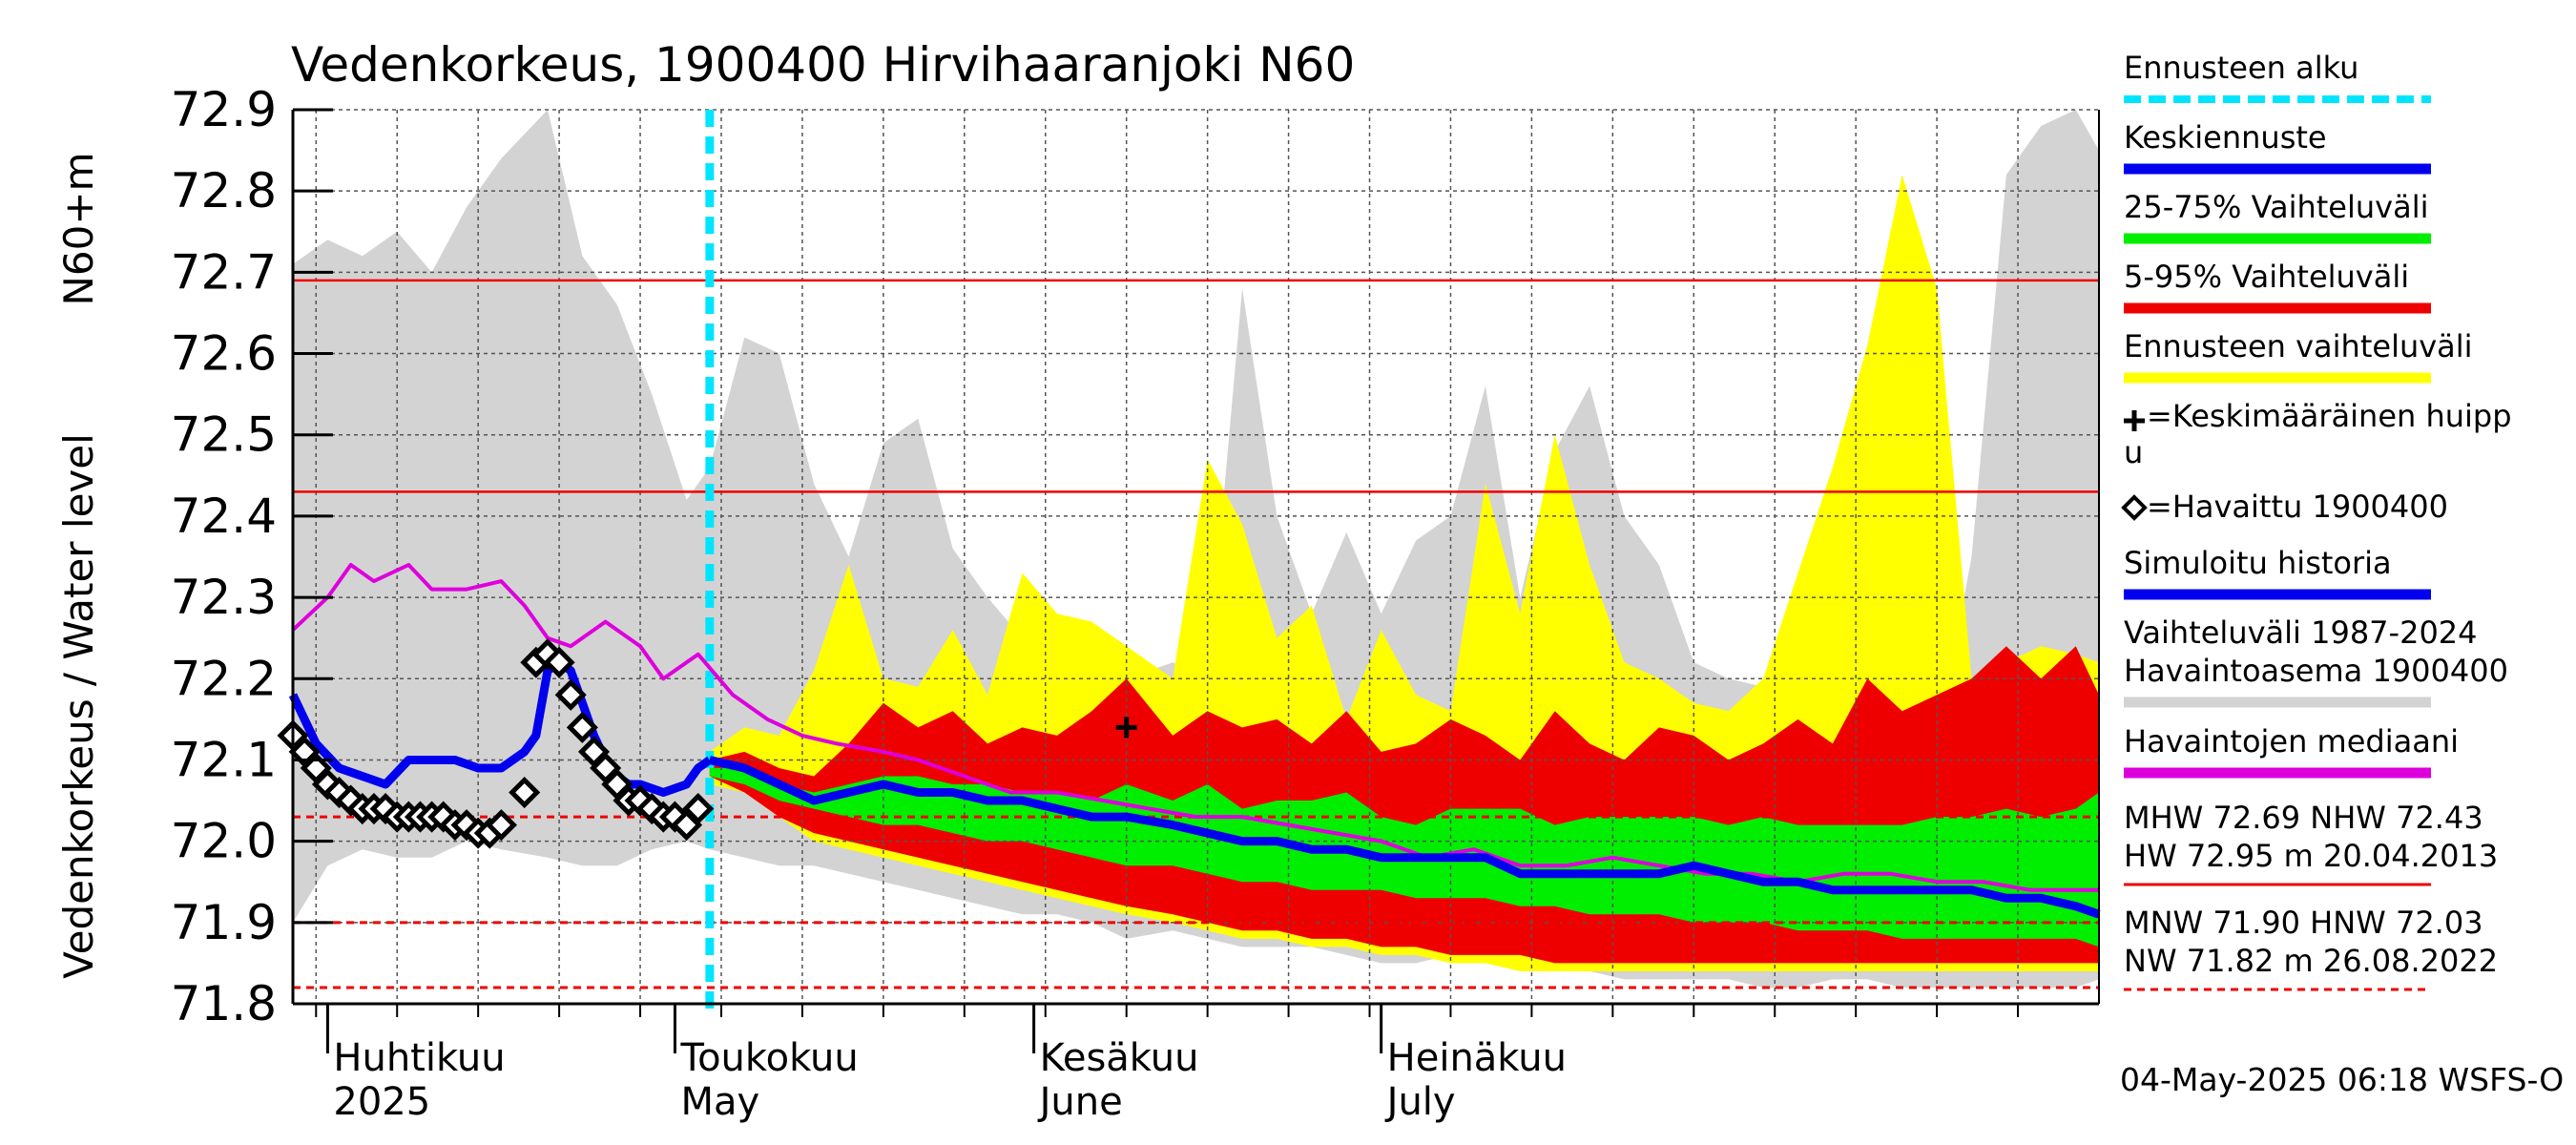 Image resolution: width=2576 pixels, height=1145 pixels. Describe the element at coordinates (719, 1102) in the screenshot. I see `x-month-label-en: May` at that location.